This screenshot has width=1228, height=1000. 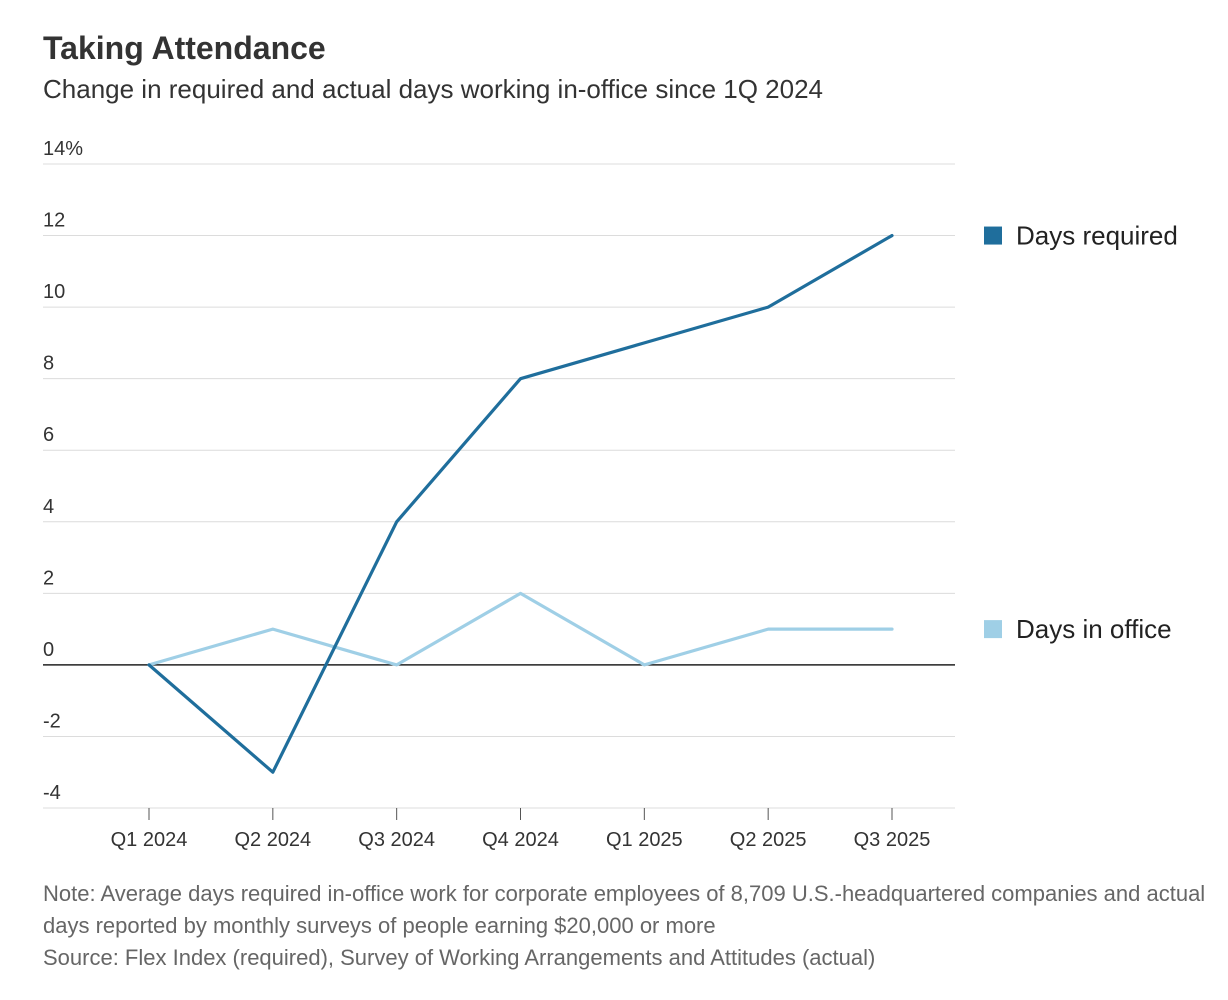 What do you see at coordinates (993, 629) in the screenshot?
I see `legend-swatch-days-in-office` at bounding box center [993, 629].